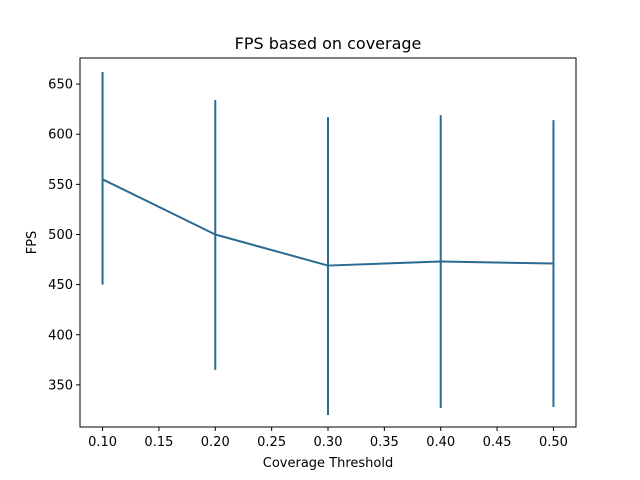  I want to click on x-tick-label: 0.50, so click(553, 442).